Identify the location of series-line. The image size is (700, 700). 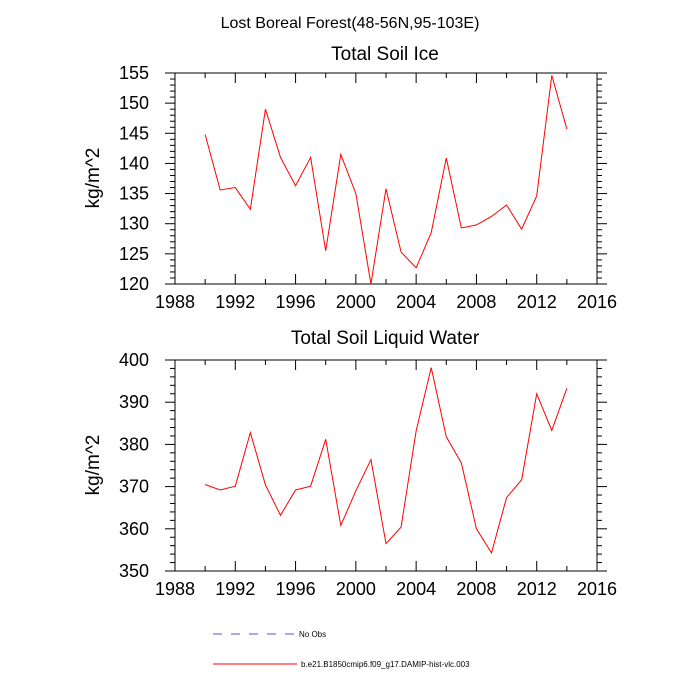
(386, 461).